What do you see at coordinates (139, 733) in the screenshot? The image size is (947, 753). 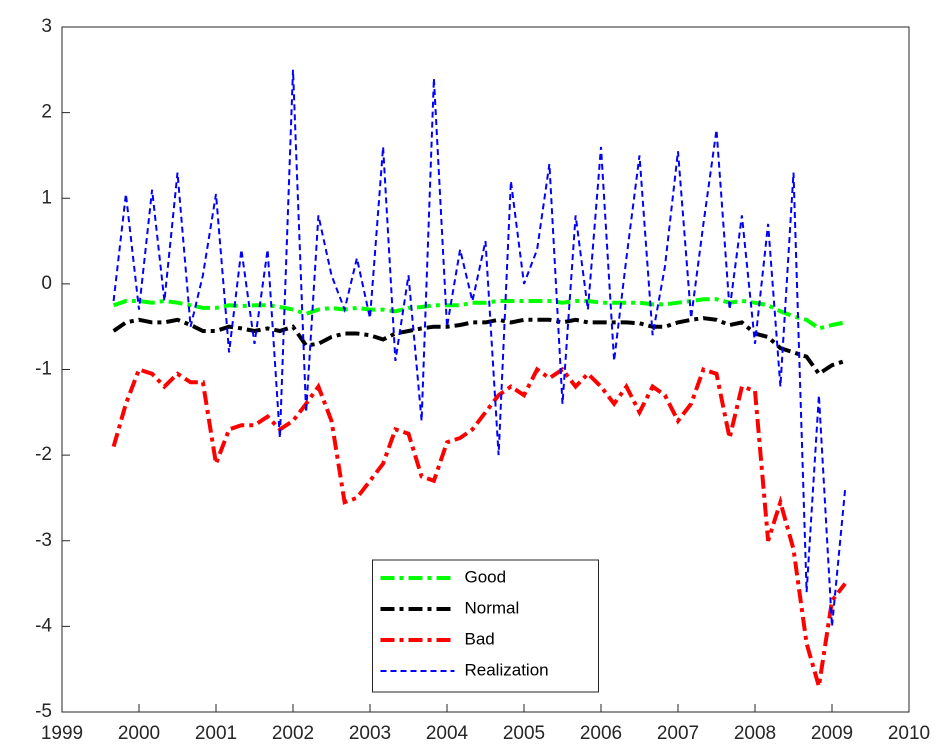 I see `x-tick-label: 2000` at bounding box center [139, 733].